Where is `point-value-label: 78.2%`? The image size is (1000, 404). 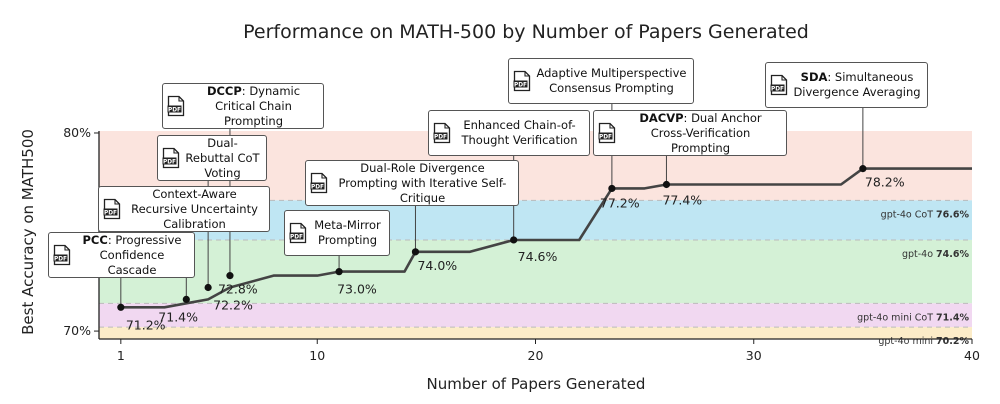
point-value-label: 78.2% is located at coordinates (885, 182).